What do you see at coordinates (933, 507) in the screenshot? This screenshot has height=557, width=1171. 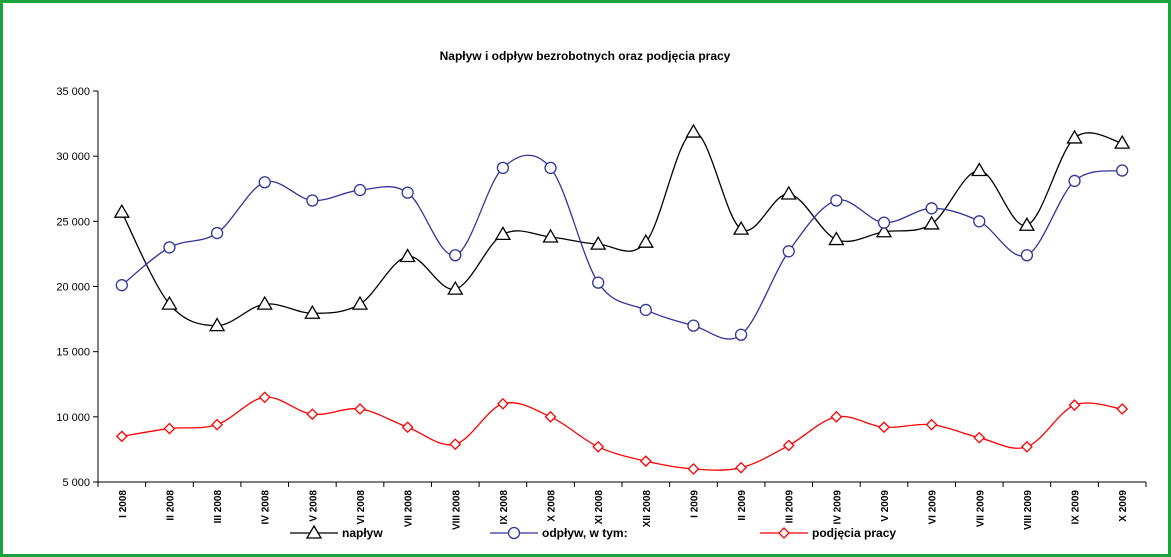 I see `x-tick-label: VI 2009` at bounding box center [933, 507].